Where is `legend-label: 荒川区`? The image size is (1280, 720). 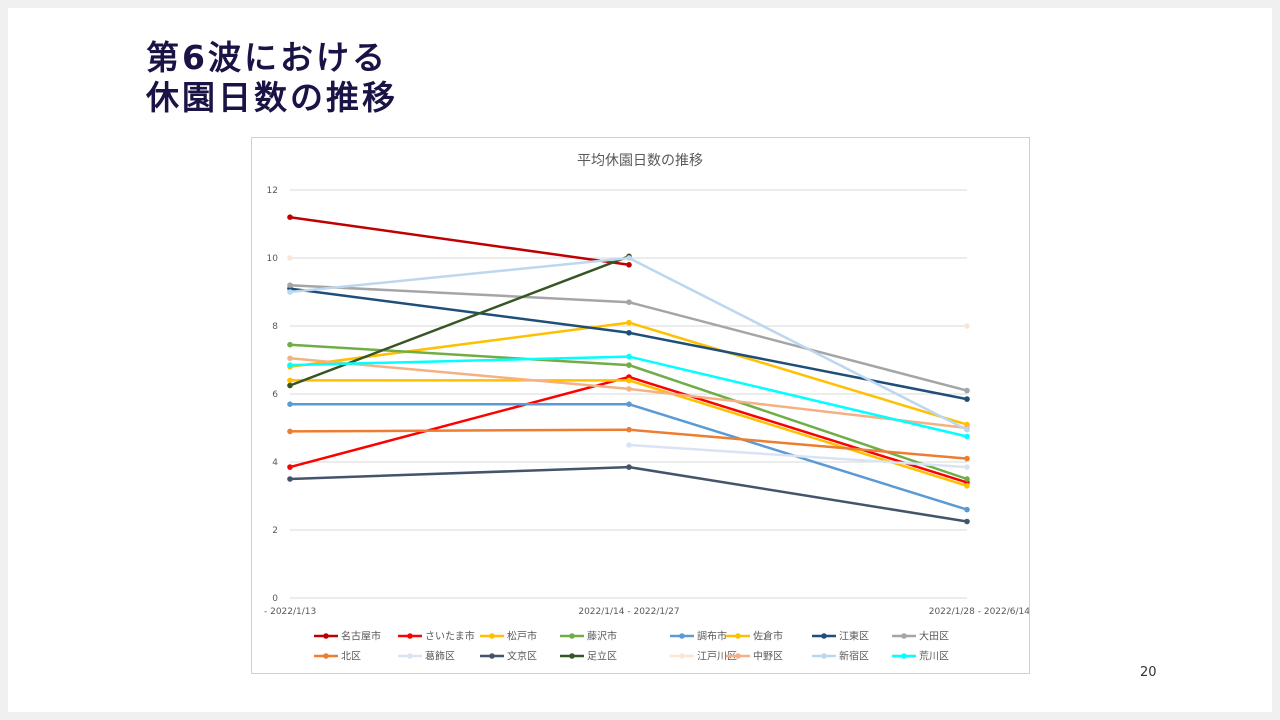
legend-label: 荒川区 is located at coordinates (934, 657).